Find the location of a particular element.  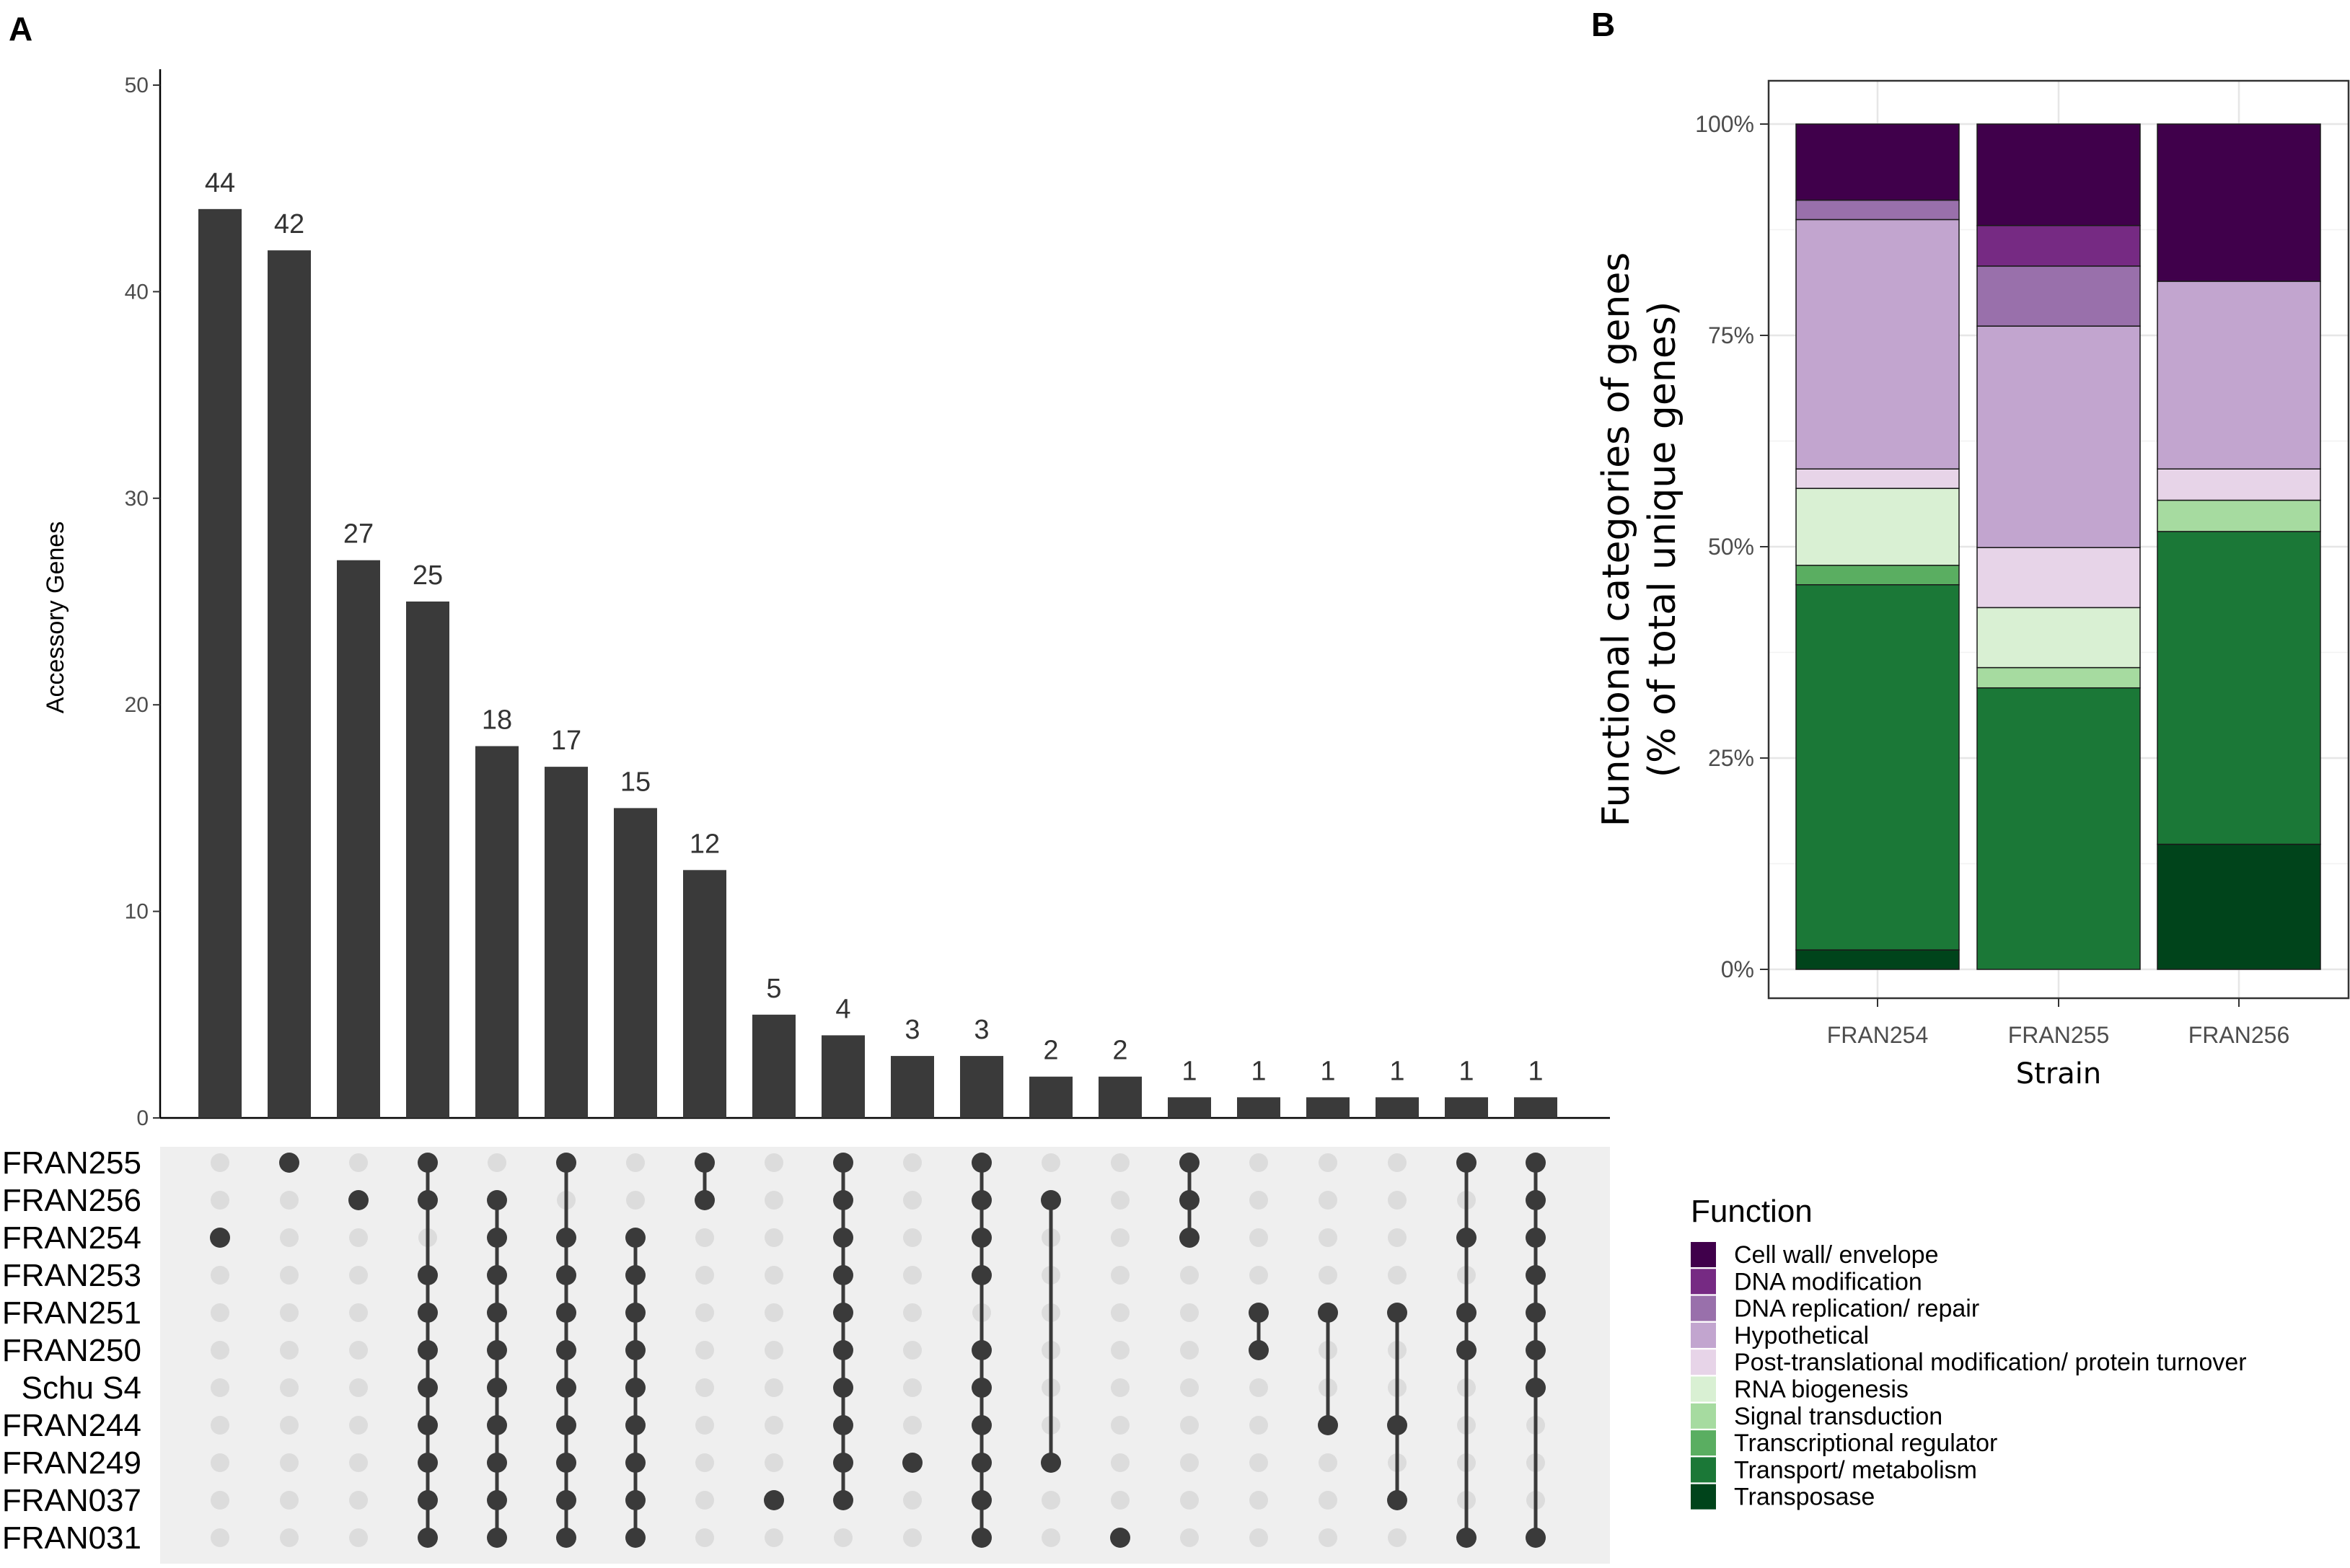

a-set-name: Schu S4 is located at coordinates (82, 1388).